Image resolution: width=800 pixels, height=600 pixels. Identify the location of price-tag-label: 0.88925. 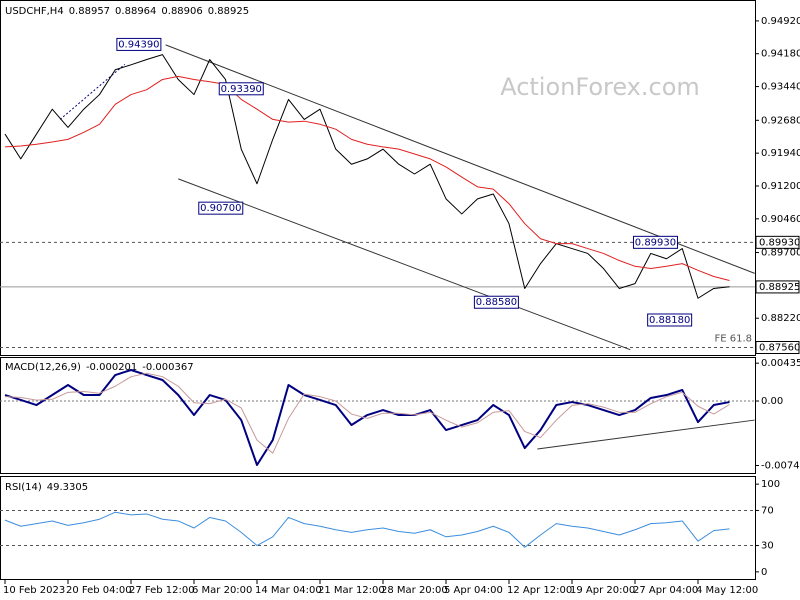
(779, 287).